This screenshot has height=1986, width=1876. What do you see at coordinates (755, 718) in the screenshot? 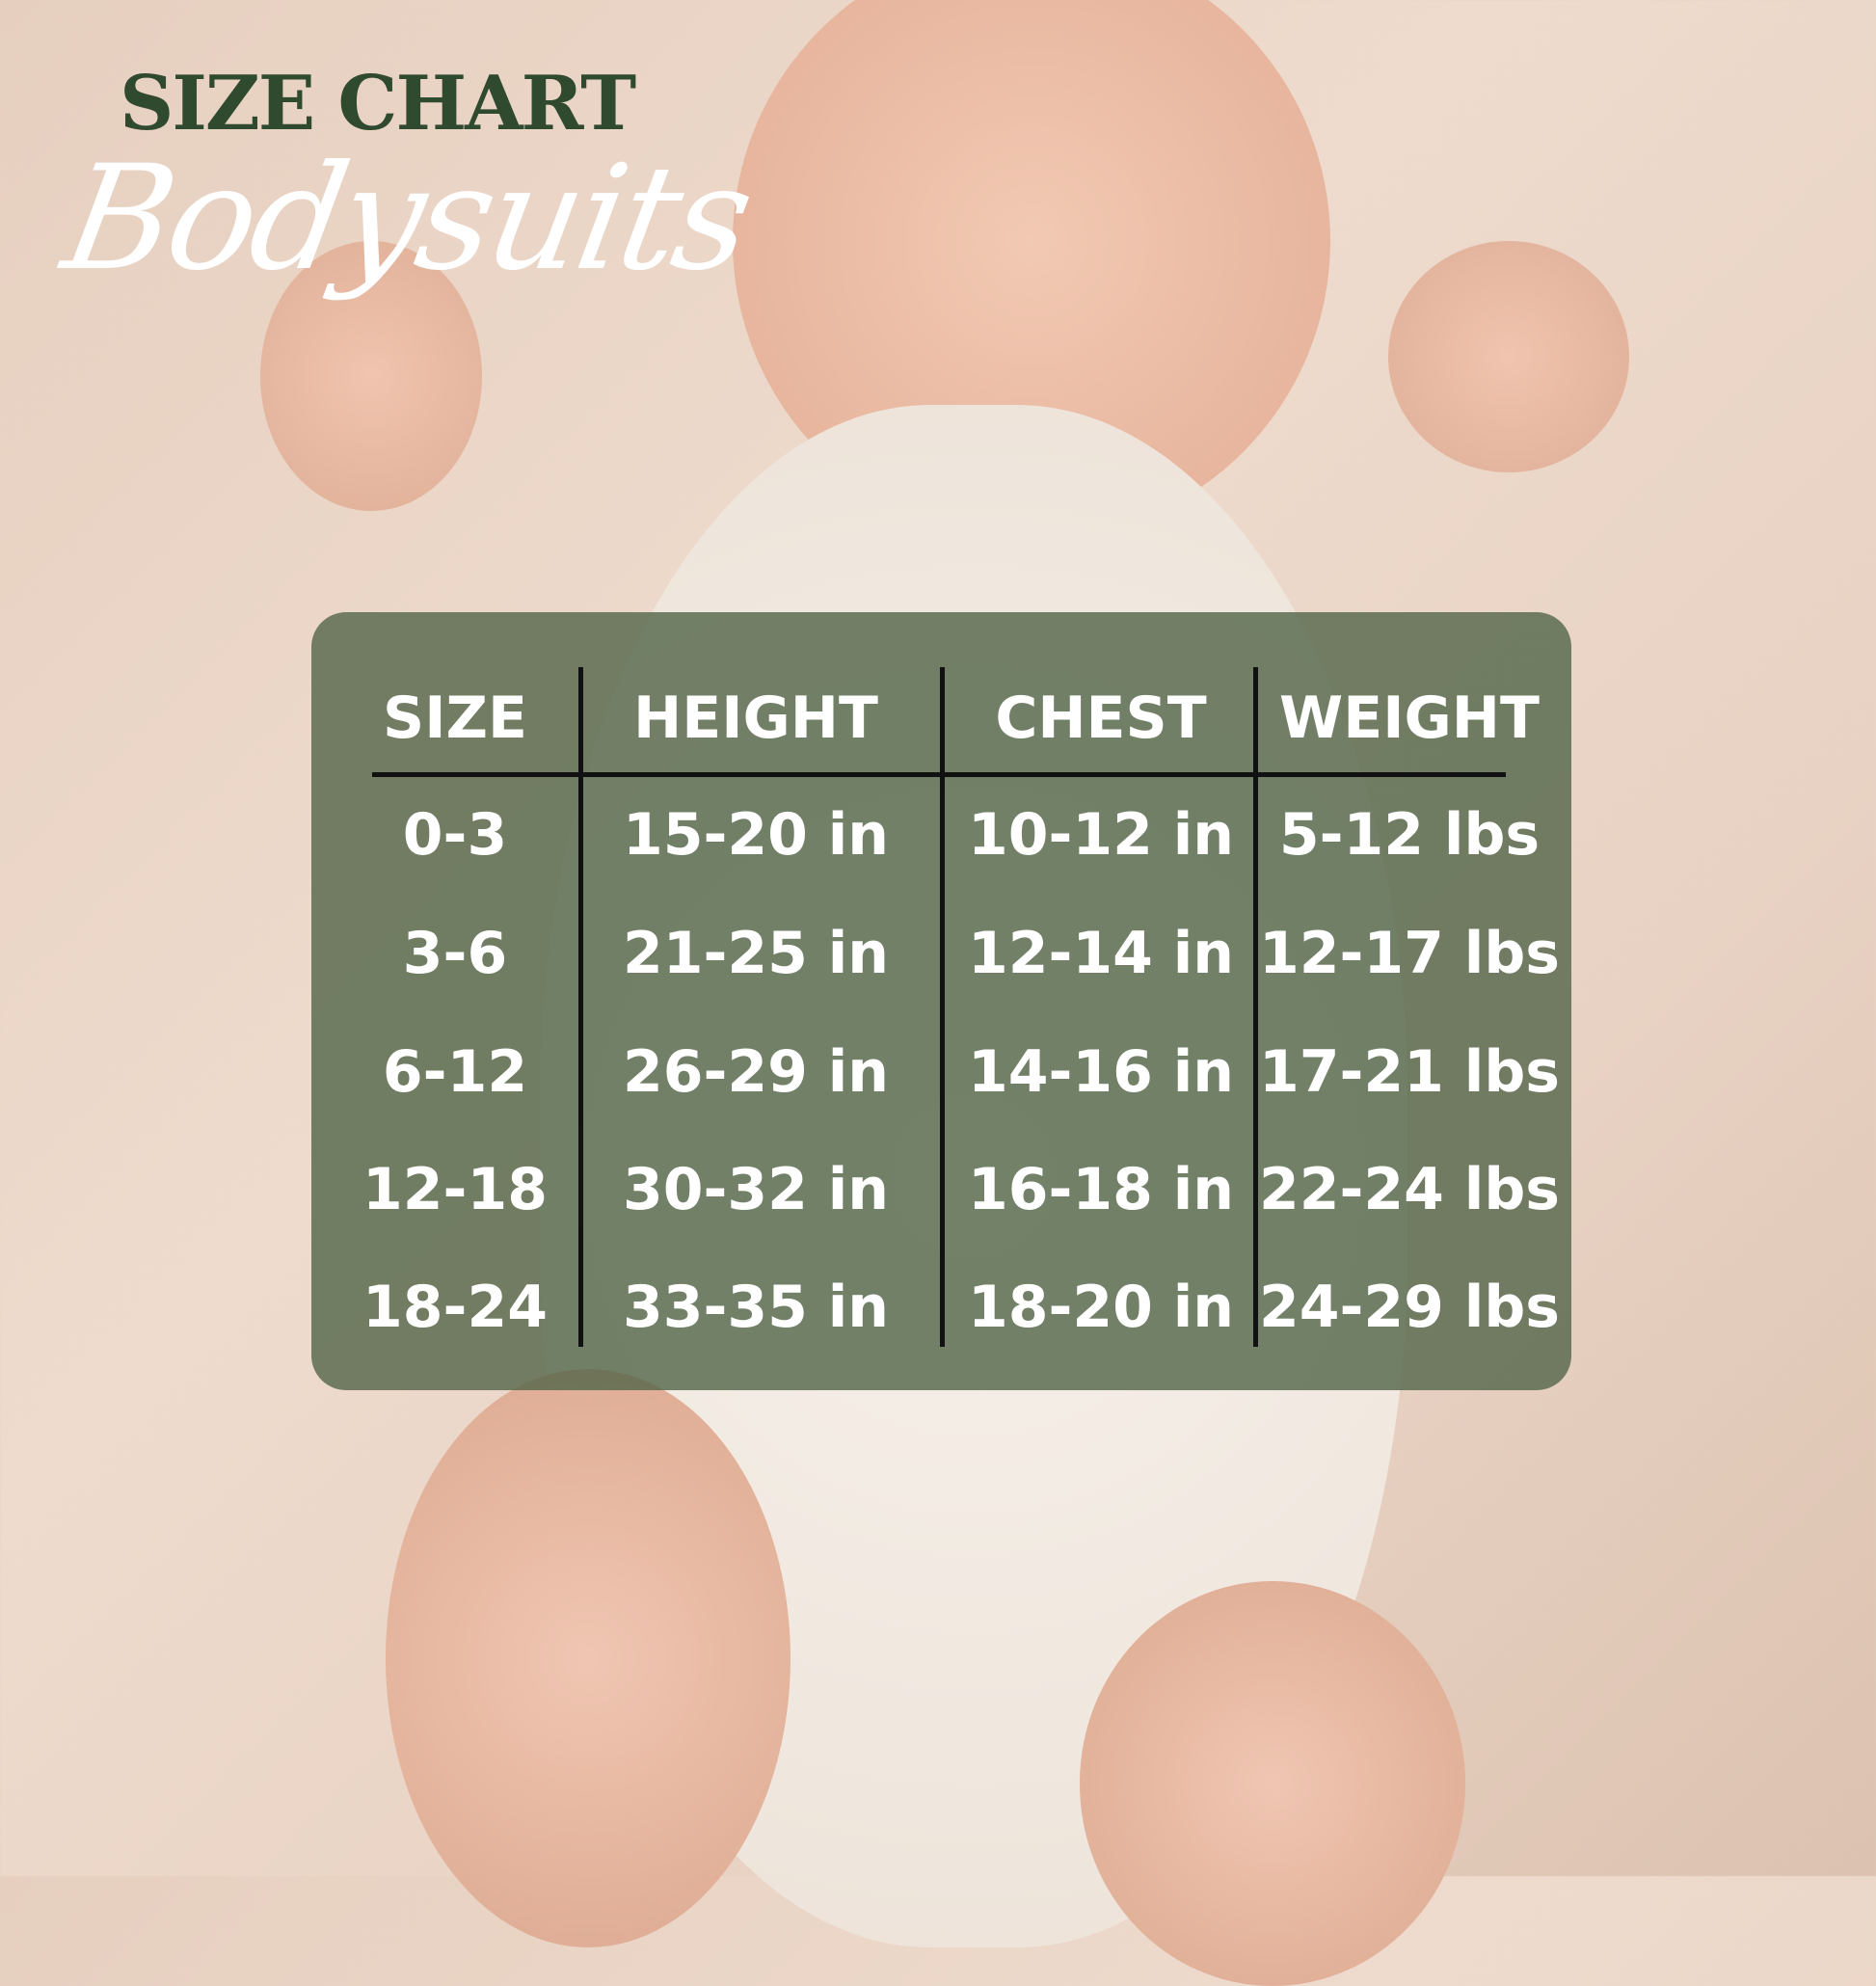
I see `column-header-height: HEIGHT` at bounding box center [755, 718].